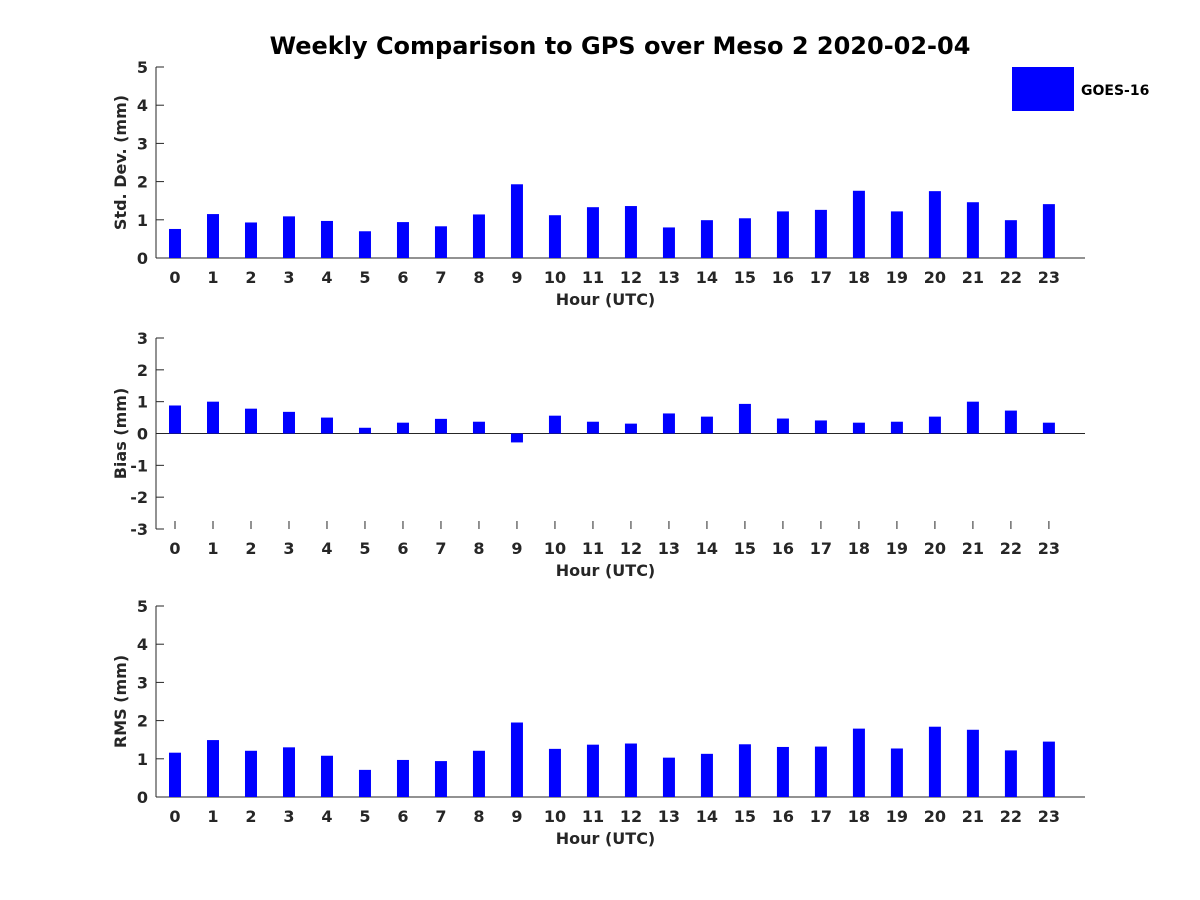 This screenshot has height=900, width=1200. What do you see at coordinates (142, 644) in the screenshot?
I see `rms-y-tick-label: 4` at bounding box center [142, 644].